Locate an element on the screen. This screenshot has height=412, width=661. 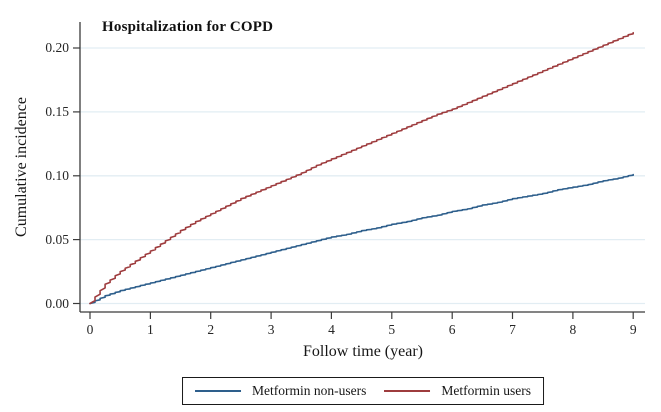
y-axis-label: Cumulative incidence is located at coordinates (21, 167).